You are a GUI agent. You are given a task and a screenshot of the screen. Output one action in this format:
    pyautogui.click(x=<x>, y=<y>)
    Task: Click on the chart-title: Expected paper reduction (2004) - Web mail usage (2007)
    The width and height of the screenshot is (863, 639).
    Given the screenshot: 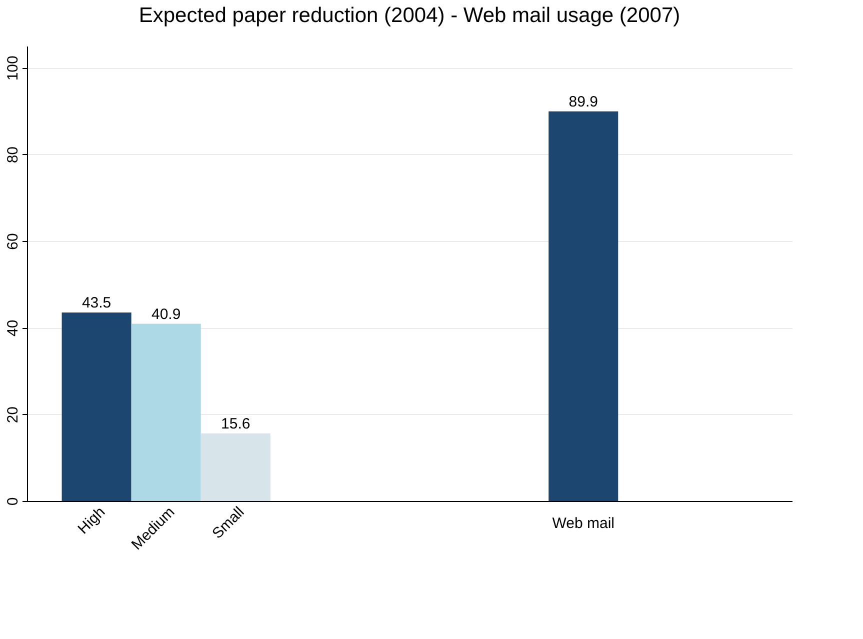 What is the action you would take?
    pyautogui.click(x=409, y=15)
    